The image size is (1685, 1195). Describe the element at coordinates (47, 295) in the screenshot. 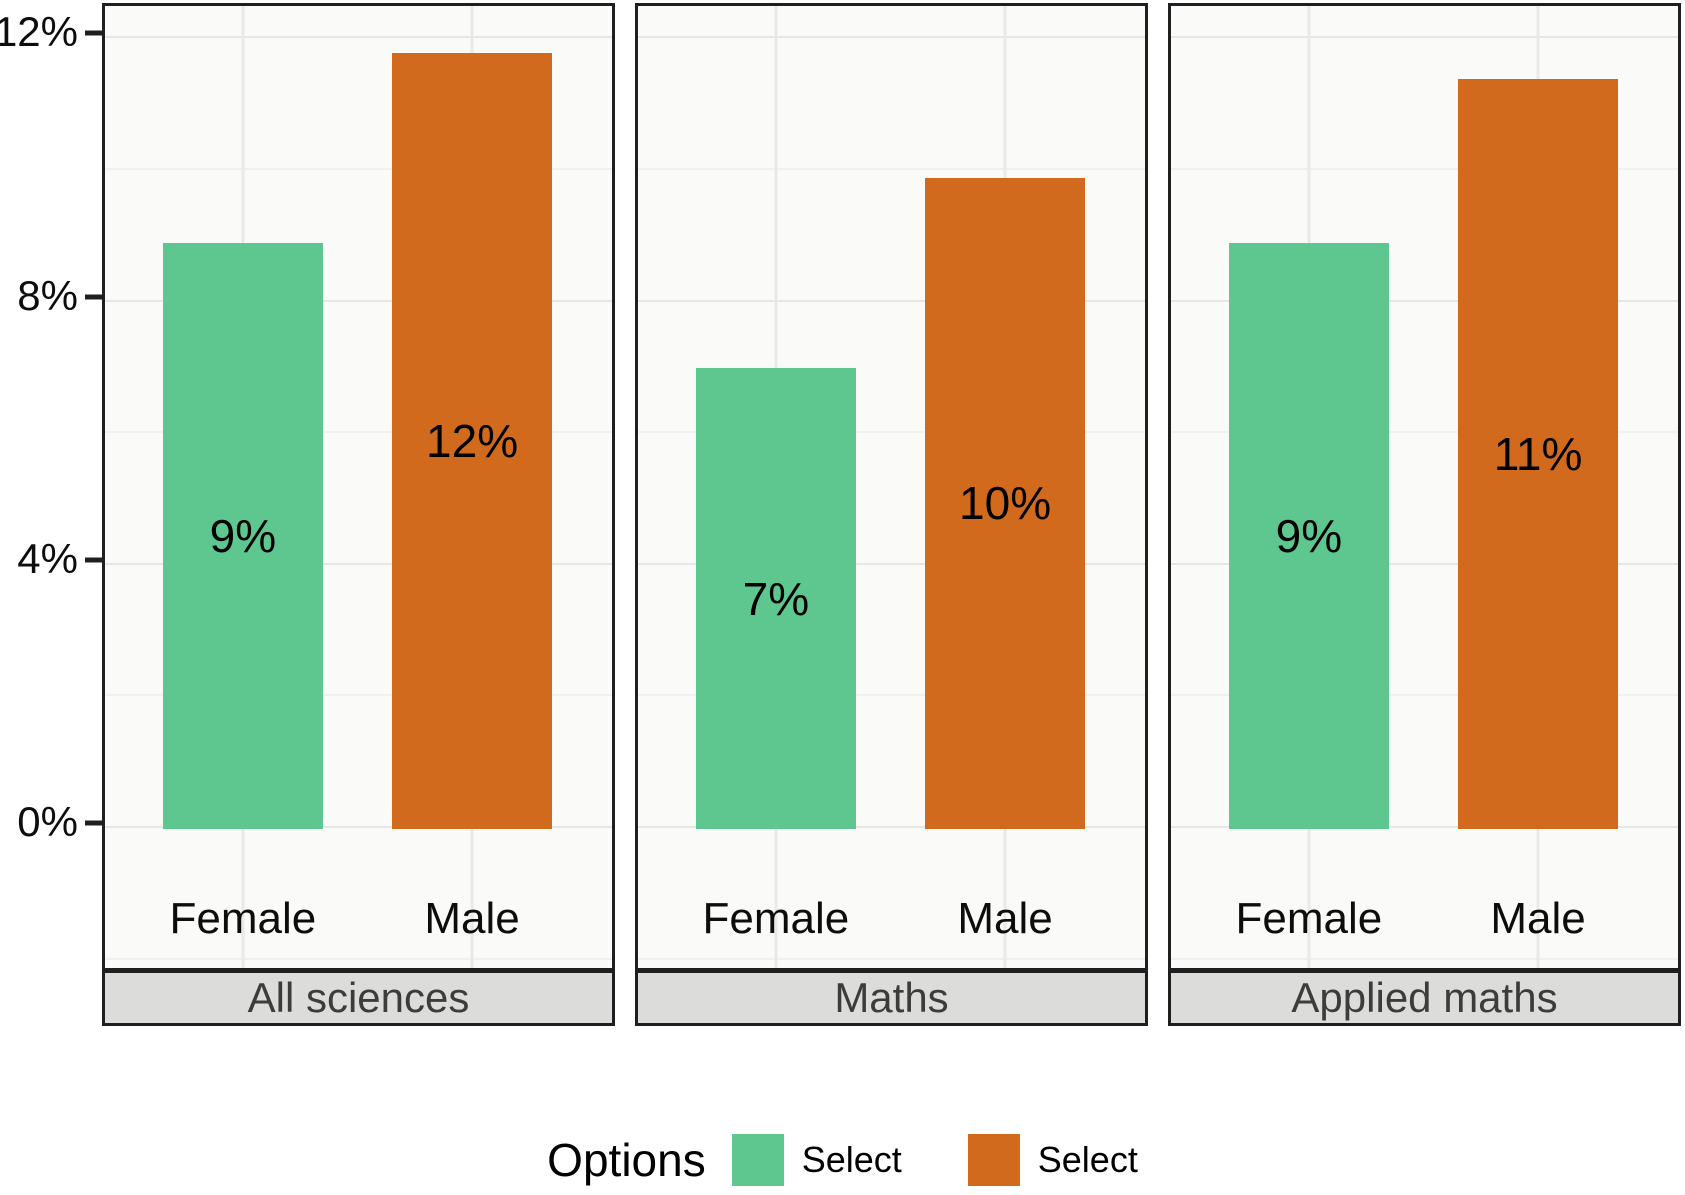

I see `y-tick-label: 8%` at that location.